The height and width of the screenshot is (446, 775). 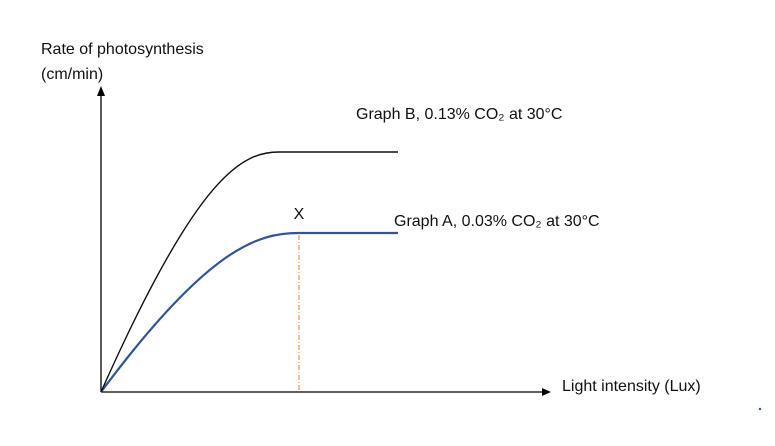 I want to click on y-axis-arrowhead, so click(x=101, y=91).